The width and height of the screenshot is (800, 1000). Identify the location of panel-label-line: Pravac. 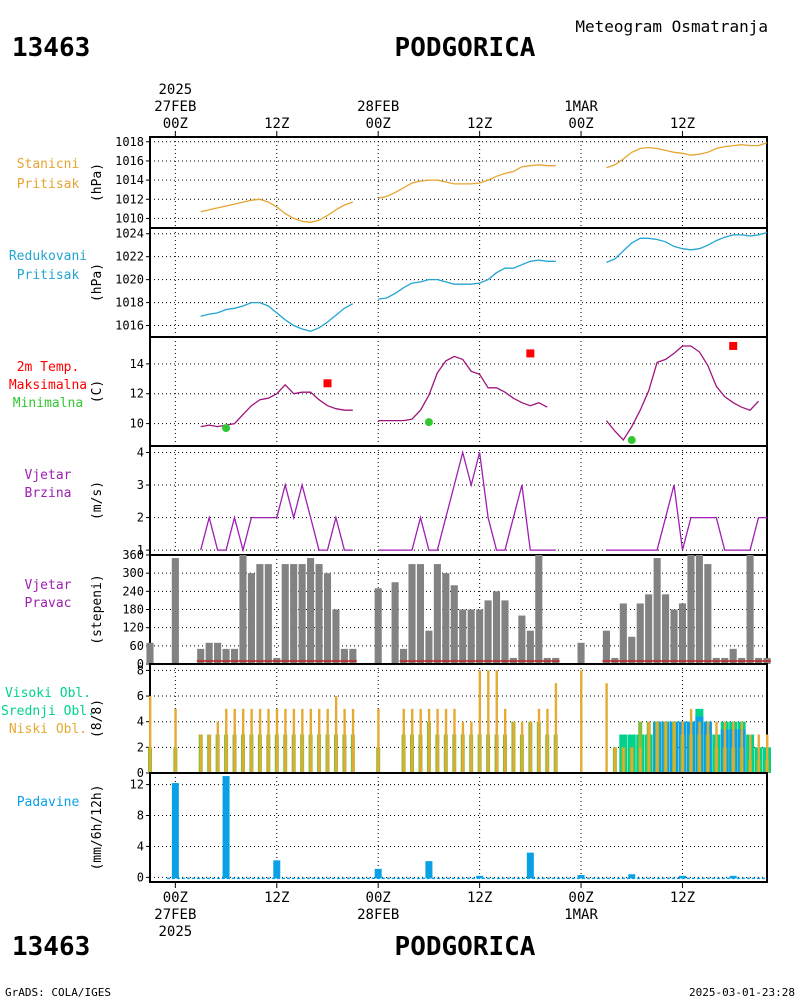
(48, 603).